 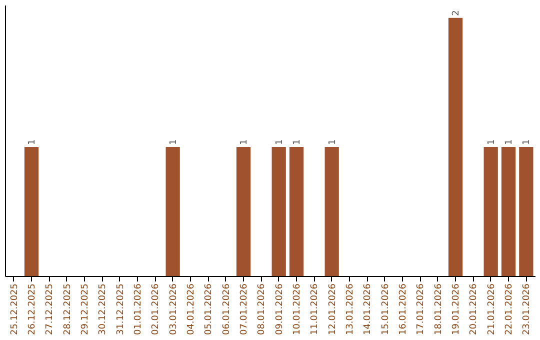 What do you see at coordinates (457, 309) in the screenshot?
I see `x-tick-label: 19.01.2026` at bounding box center [457, 309].